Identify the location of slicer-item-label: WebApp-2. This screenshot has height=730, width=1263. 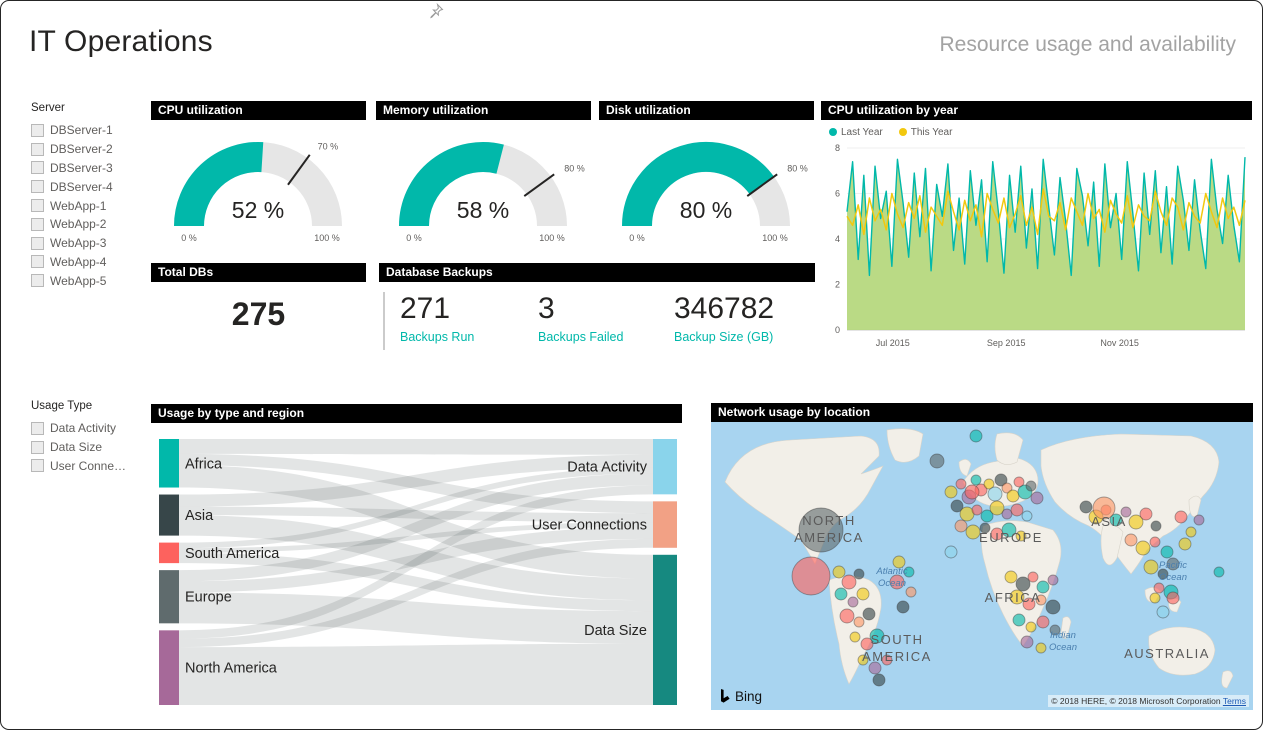
(78, 224).